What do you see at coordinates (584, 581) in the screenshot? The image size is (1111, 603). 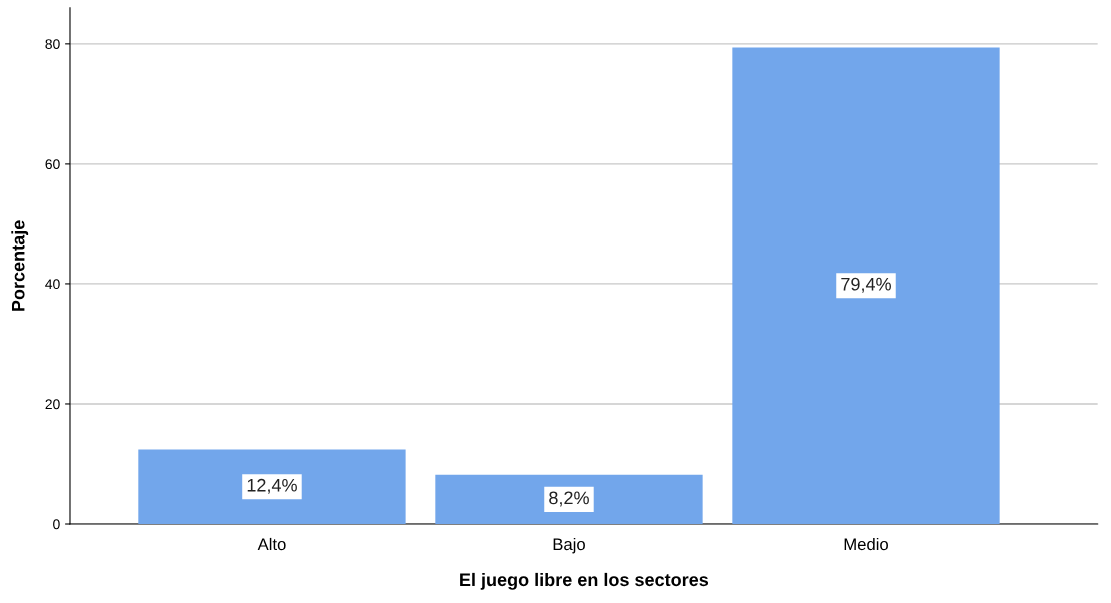 I see `x-axis-title: El juego libre en los sectores` at bounding box center [584, 581].